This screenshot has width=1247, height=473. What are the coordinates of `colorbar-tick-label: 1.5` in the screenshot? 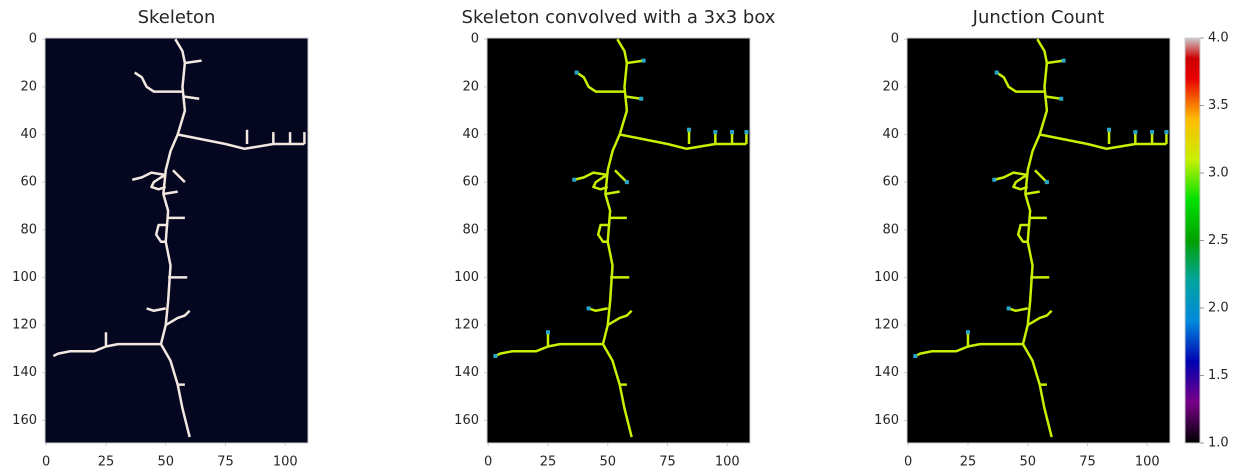 It's located at (1218, 375).